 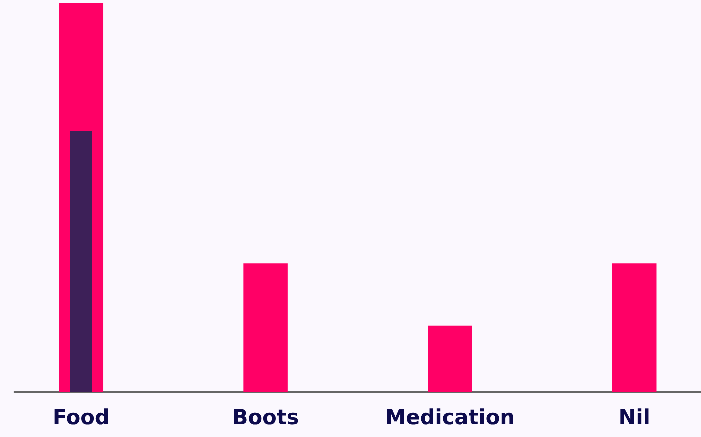 What do you see at coordinates (634, 416) in the screenshot?
I see `x-tick-label: Nil` at bounding box center [634, 416].